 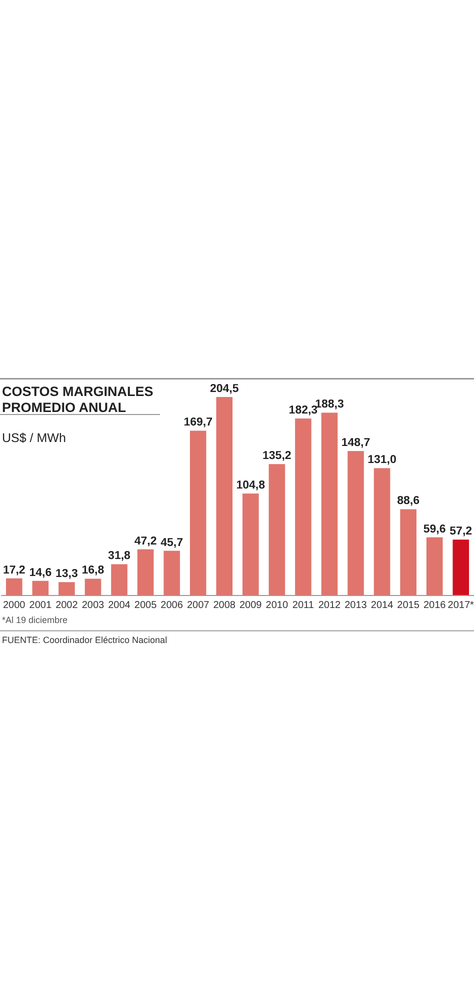 What do you see at coordinates (251, 605) in the screenshot?
I see `x-tick-label: 2009` at bounding box center [251, 605].